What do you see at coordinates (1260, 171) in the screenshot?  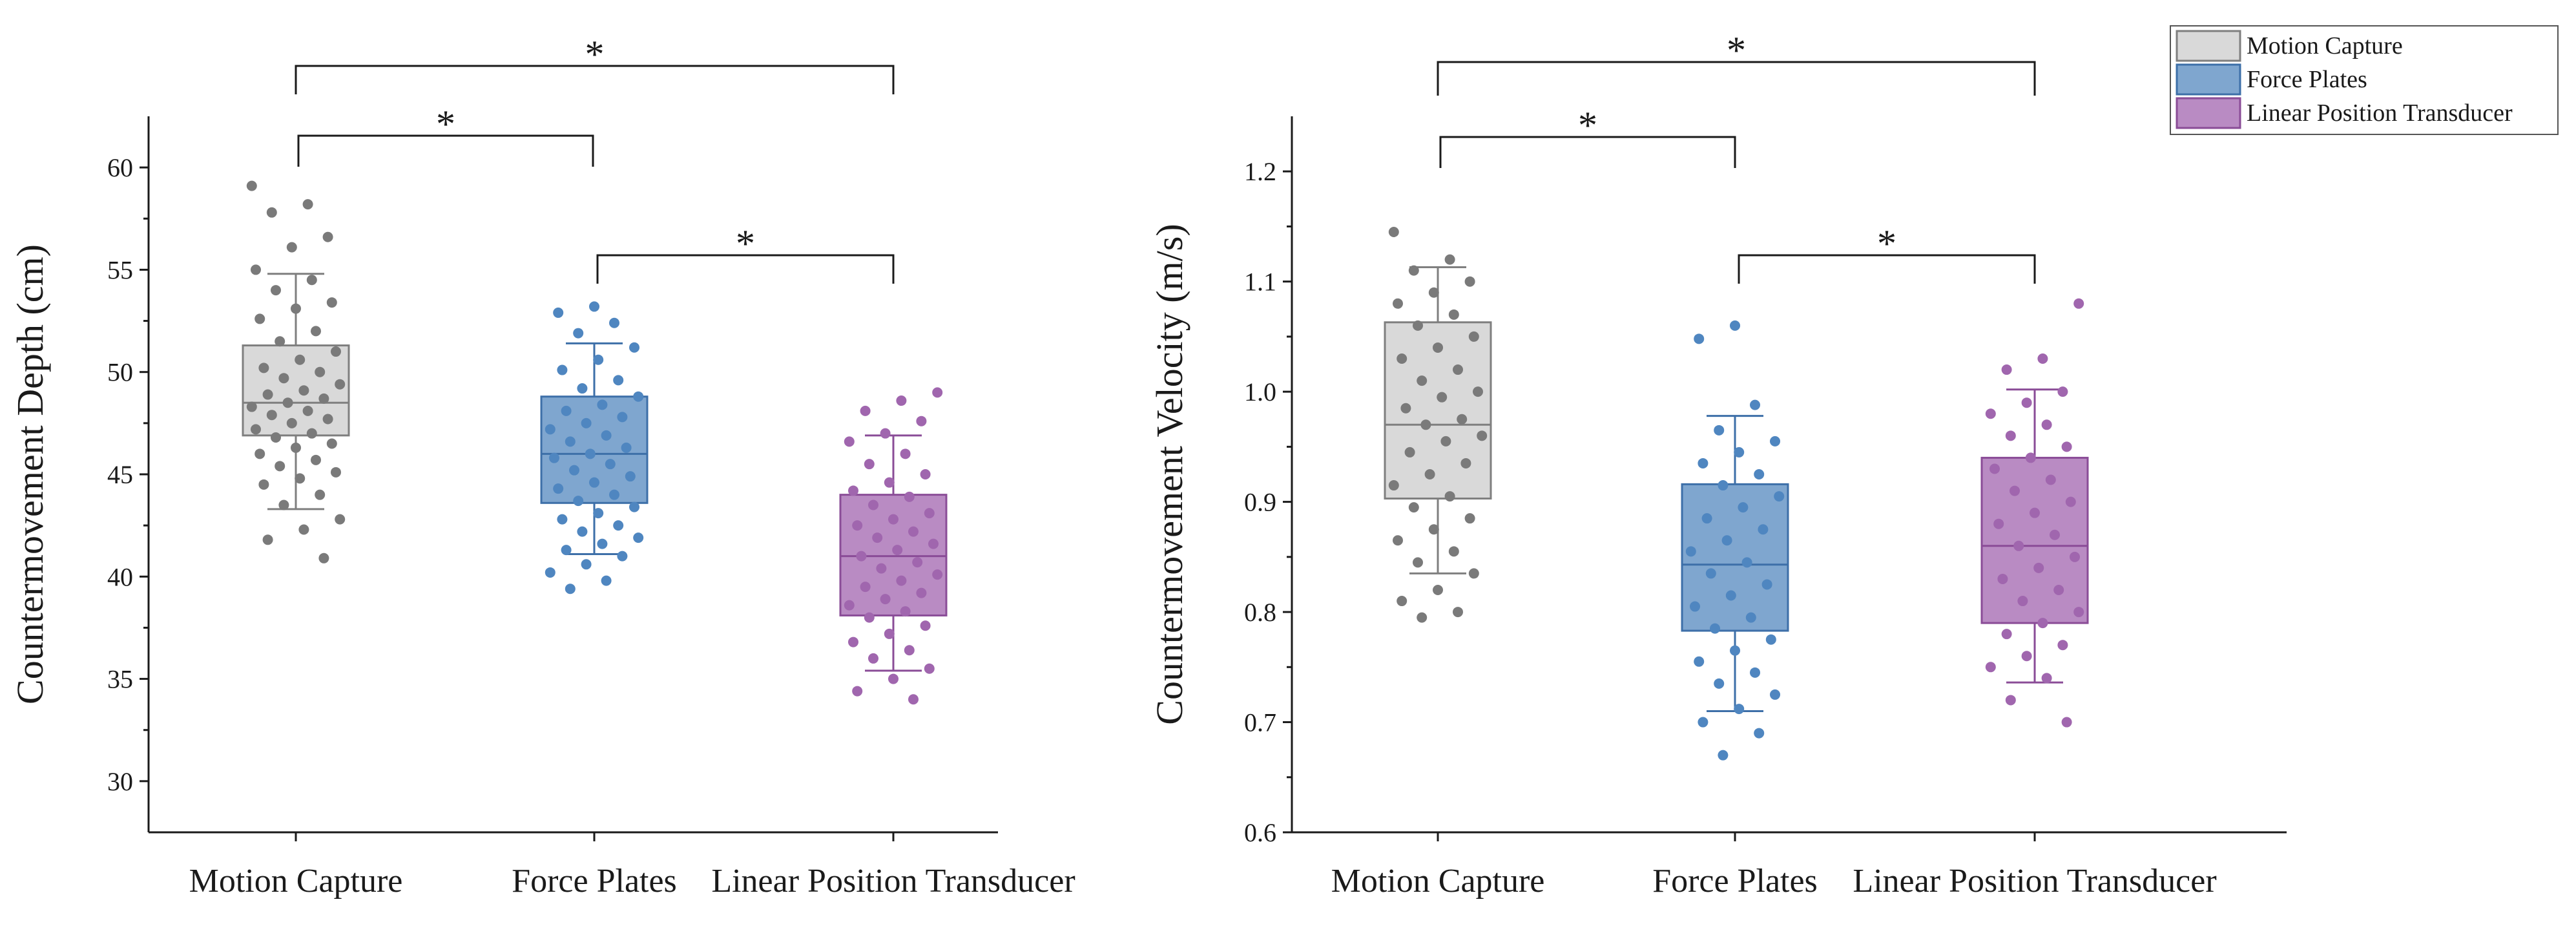 I see `y-tick-label: 1.2` at bounding box center [1260, 171].